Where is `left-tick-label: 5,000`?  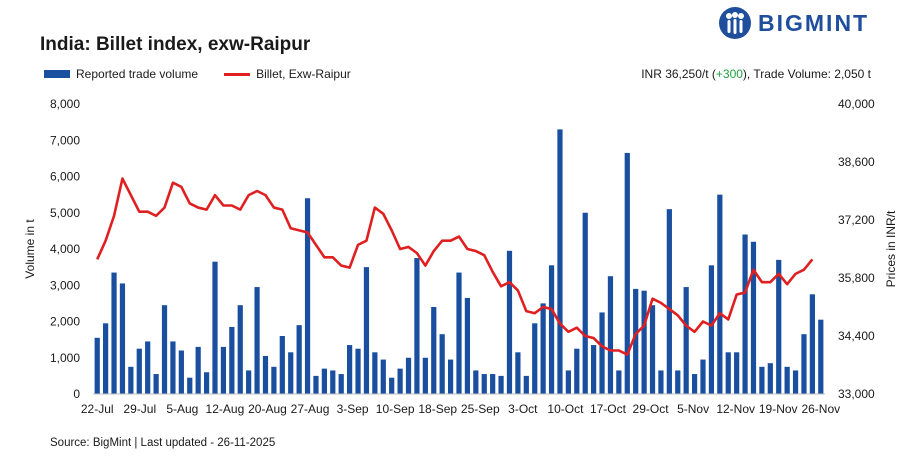 left-tick-label: 5,000 is located at coordinates (65, 213).